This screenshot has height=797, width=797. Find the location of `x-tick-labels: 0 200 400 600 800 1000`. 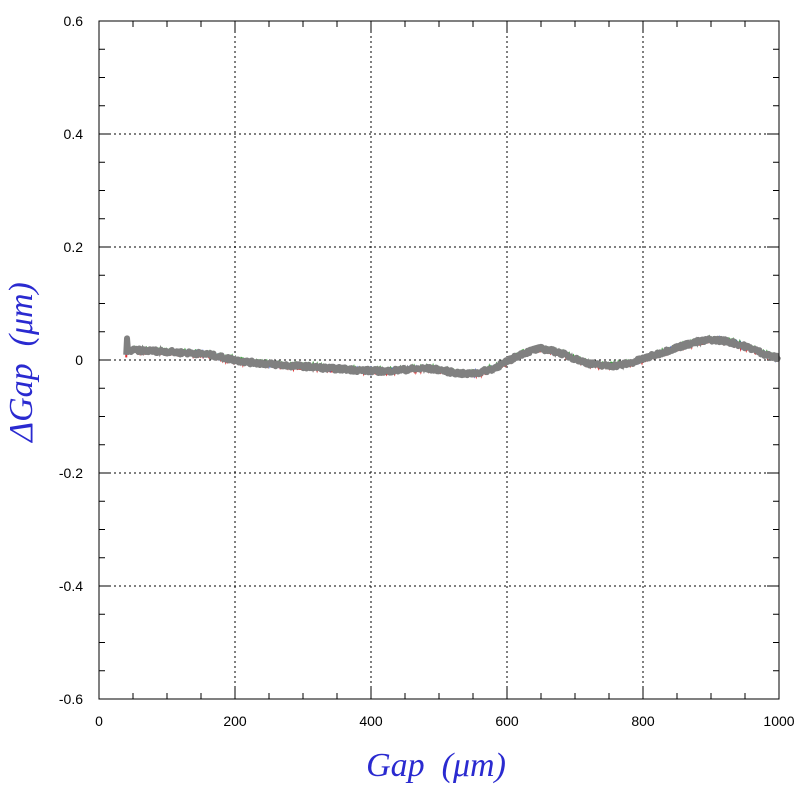

x-tick-labels: 0 200 400 600 800 1000 is located at coordinates (445, 721).